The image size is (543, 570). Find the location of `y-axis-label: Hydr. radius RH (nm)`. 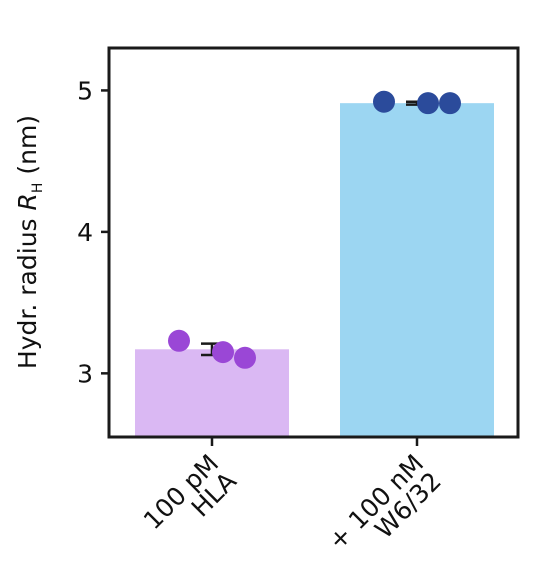

y-axis-label: Hydr. radius RH (nm) is located at coordinates (29, 242).